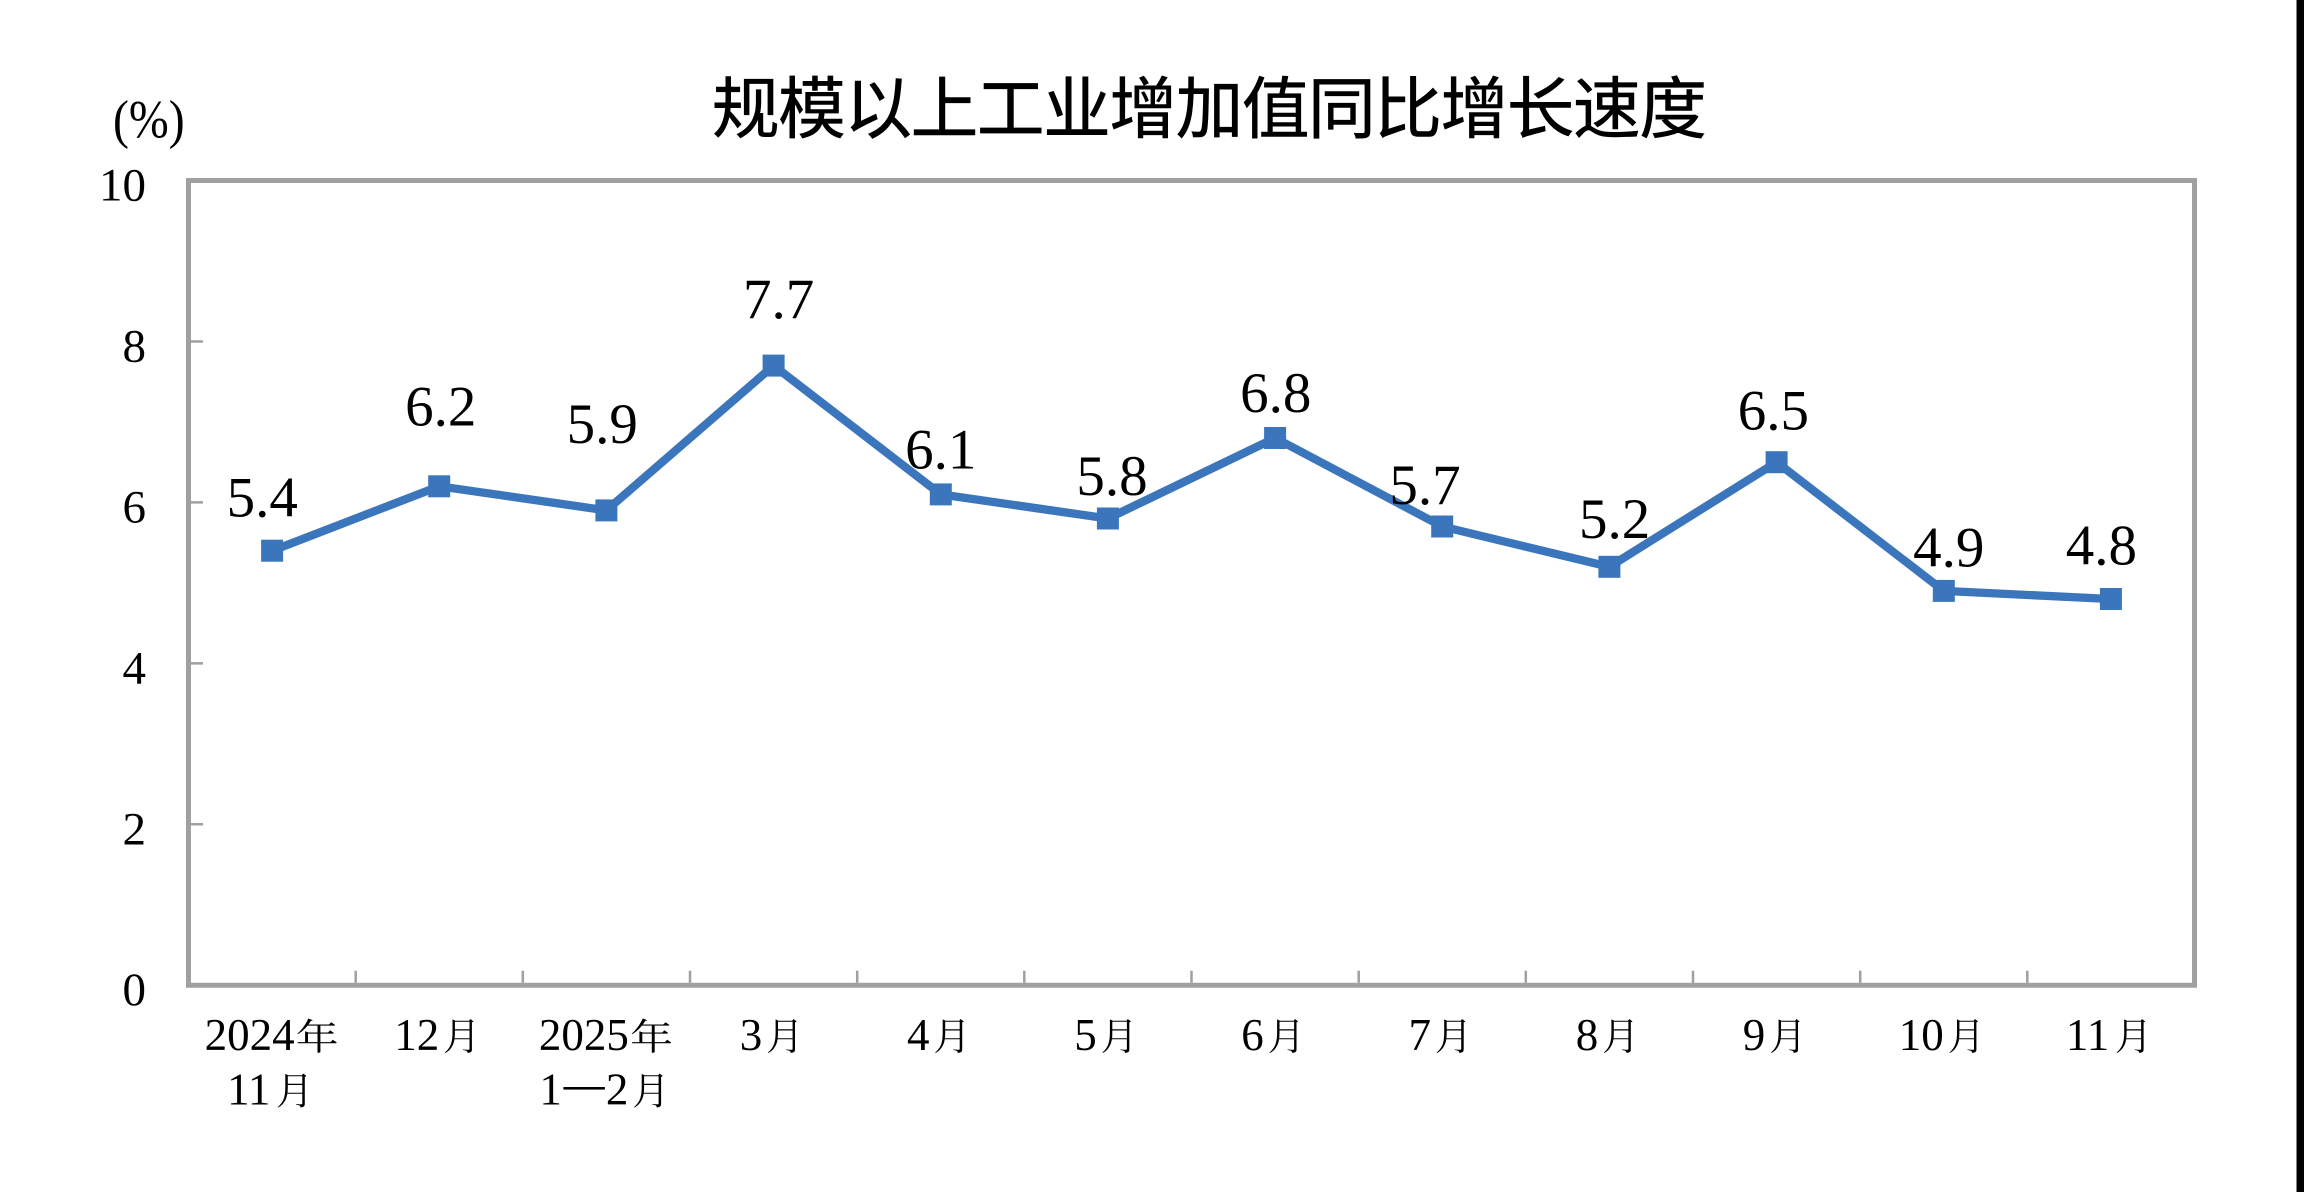 Image resolution: width=2304 pixels, height=1197 pixels. What do you see at coordinates (1275, 393) in the screenshot?
I see `svg-text: 6.8` at bounding box center [1275, 393].